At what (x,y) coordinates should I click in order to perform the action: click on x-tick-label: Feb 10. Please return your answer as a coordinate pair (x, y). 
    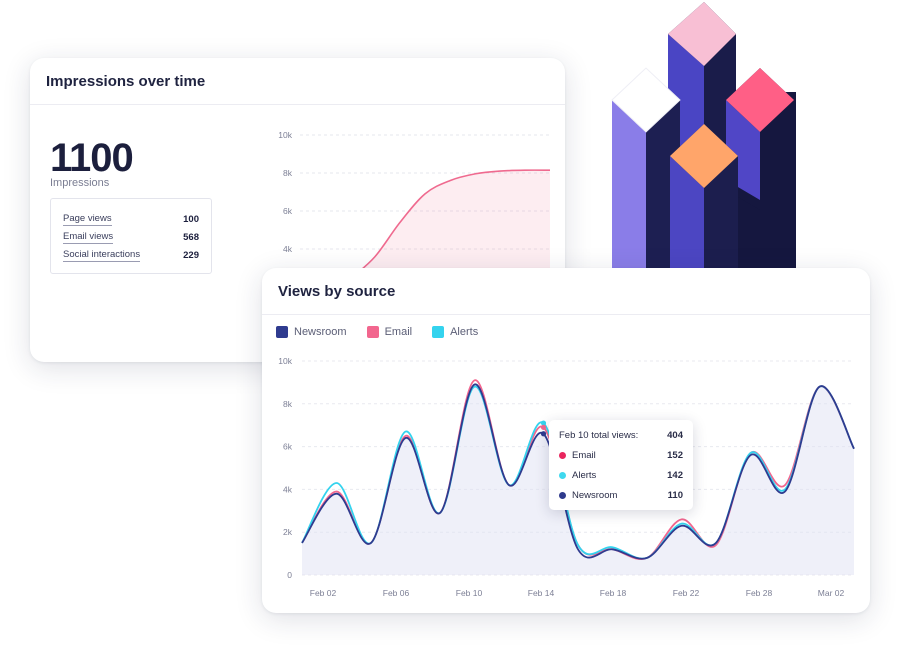
    Looking at the image, I should click on (469, 593).